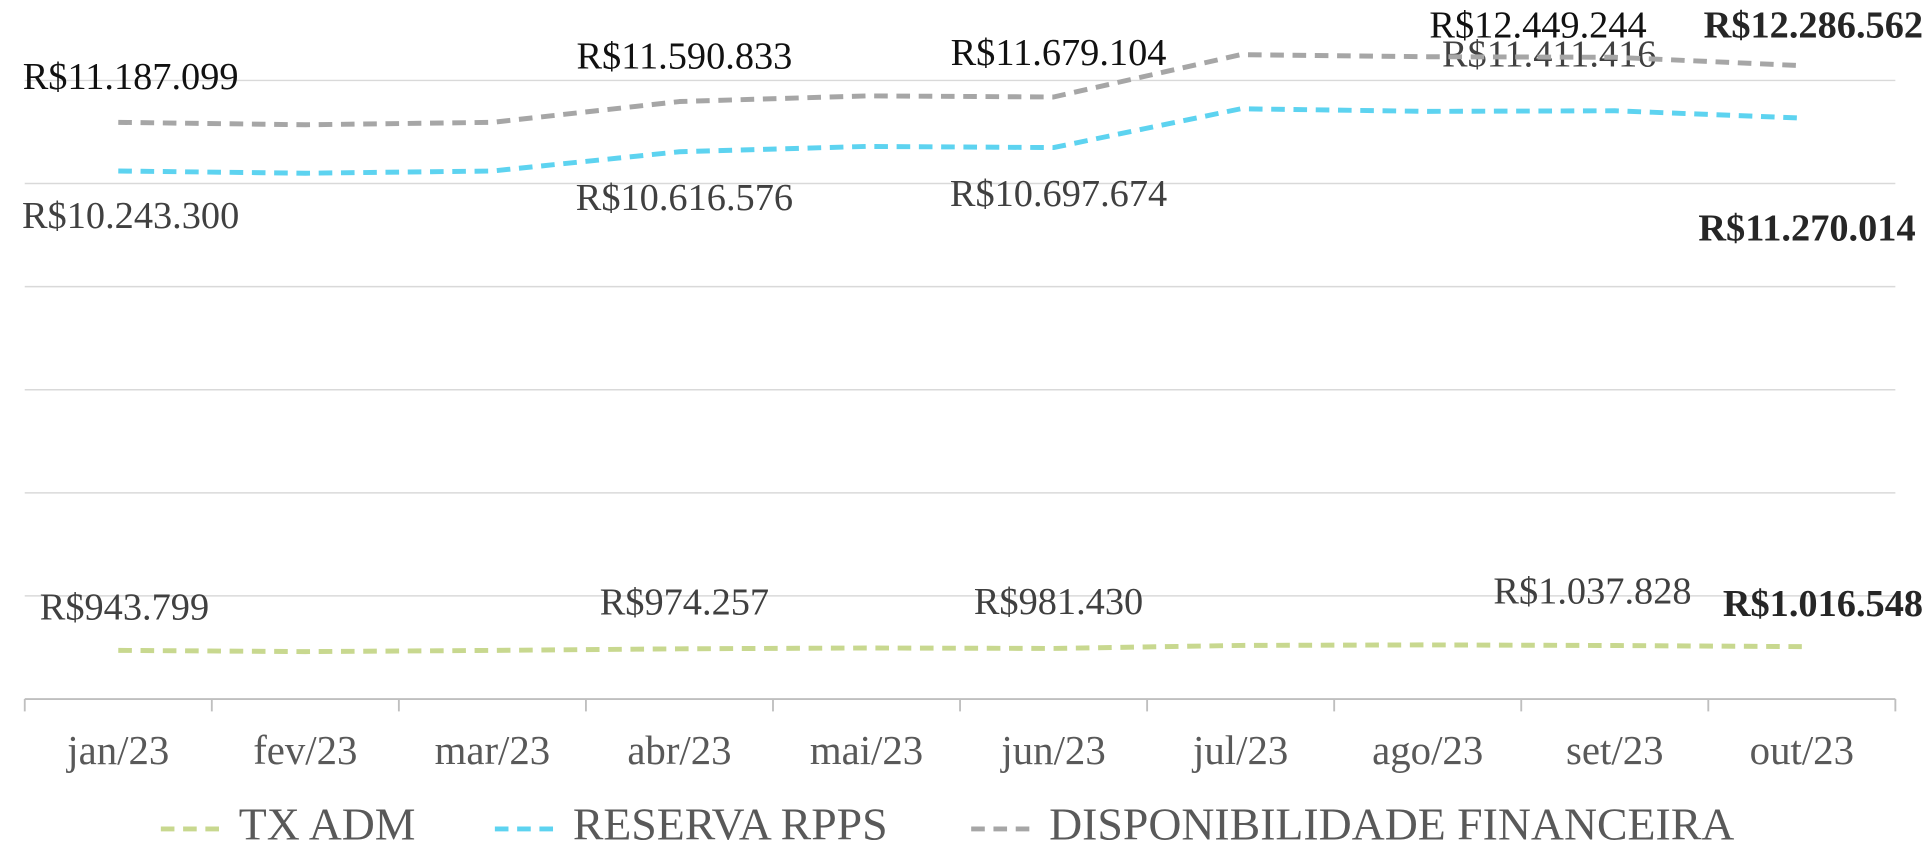 This screenshot has height=848, width=1930. Describe the element at coordinates (1427, 750) in the screenshot. I see `x-tick-label: ago/23` at that location.